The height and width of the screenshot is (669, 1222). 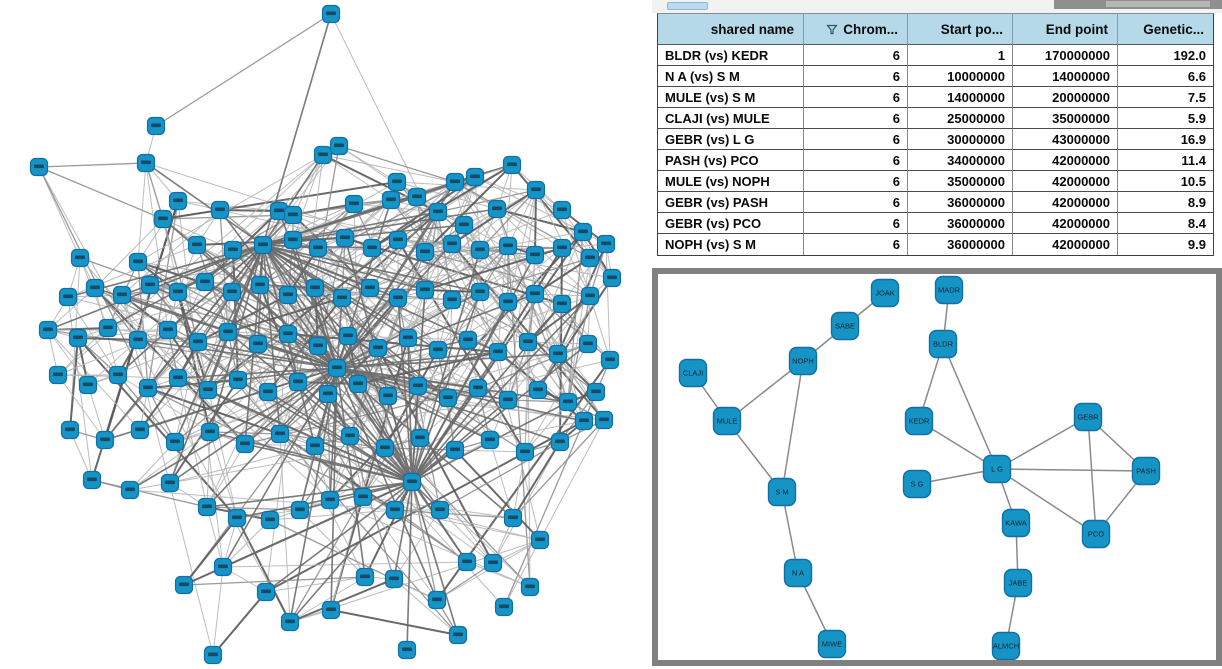 I want to click on node-madr: MADR, so click(x=949, y=290).